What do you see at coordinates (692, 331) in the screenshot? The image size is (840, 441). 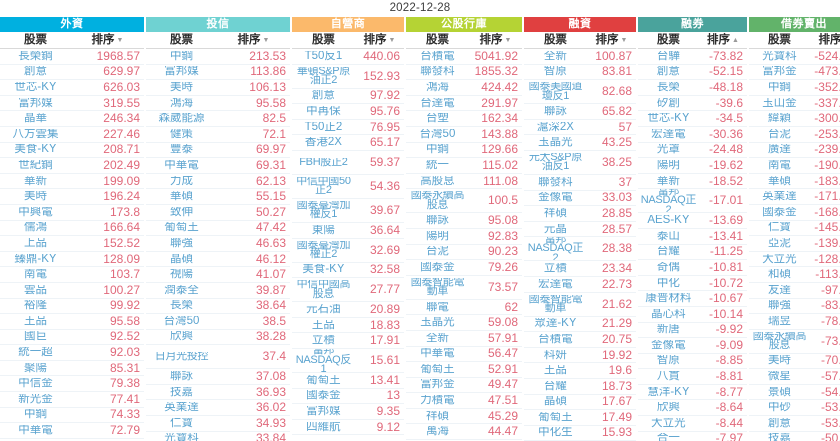 I see `table-row: 新唐 -9.92` at bounding box center [692, 331].